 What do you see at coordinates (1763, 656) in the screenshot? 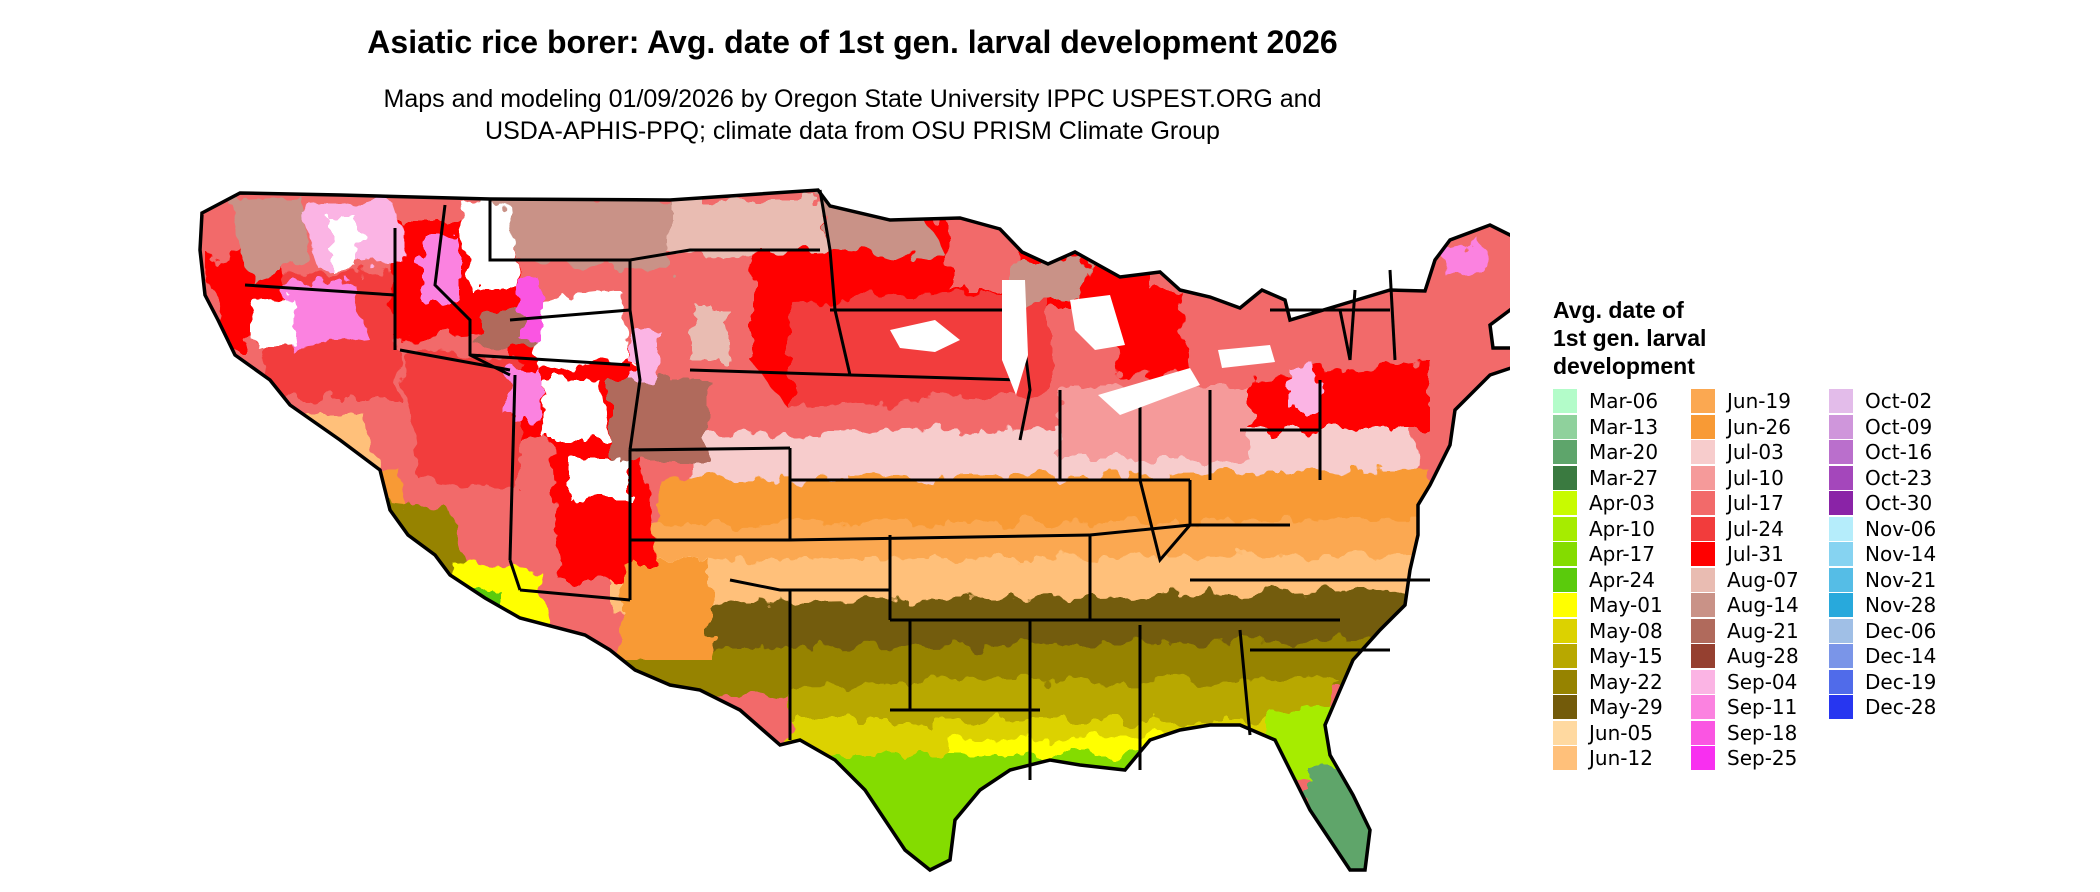
I see `legend-label: Aug-28` at bounding box center [1763, 656].